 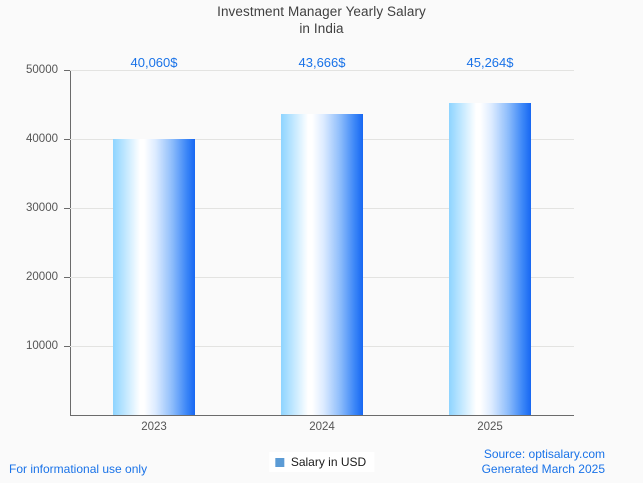 I want to click on y-axis-tick-label: 40000, so click(x=42, y=139).